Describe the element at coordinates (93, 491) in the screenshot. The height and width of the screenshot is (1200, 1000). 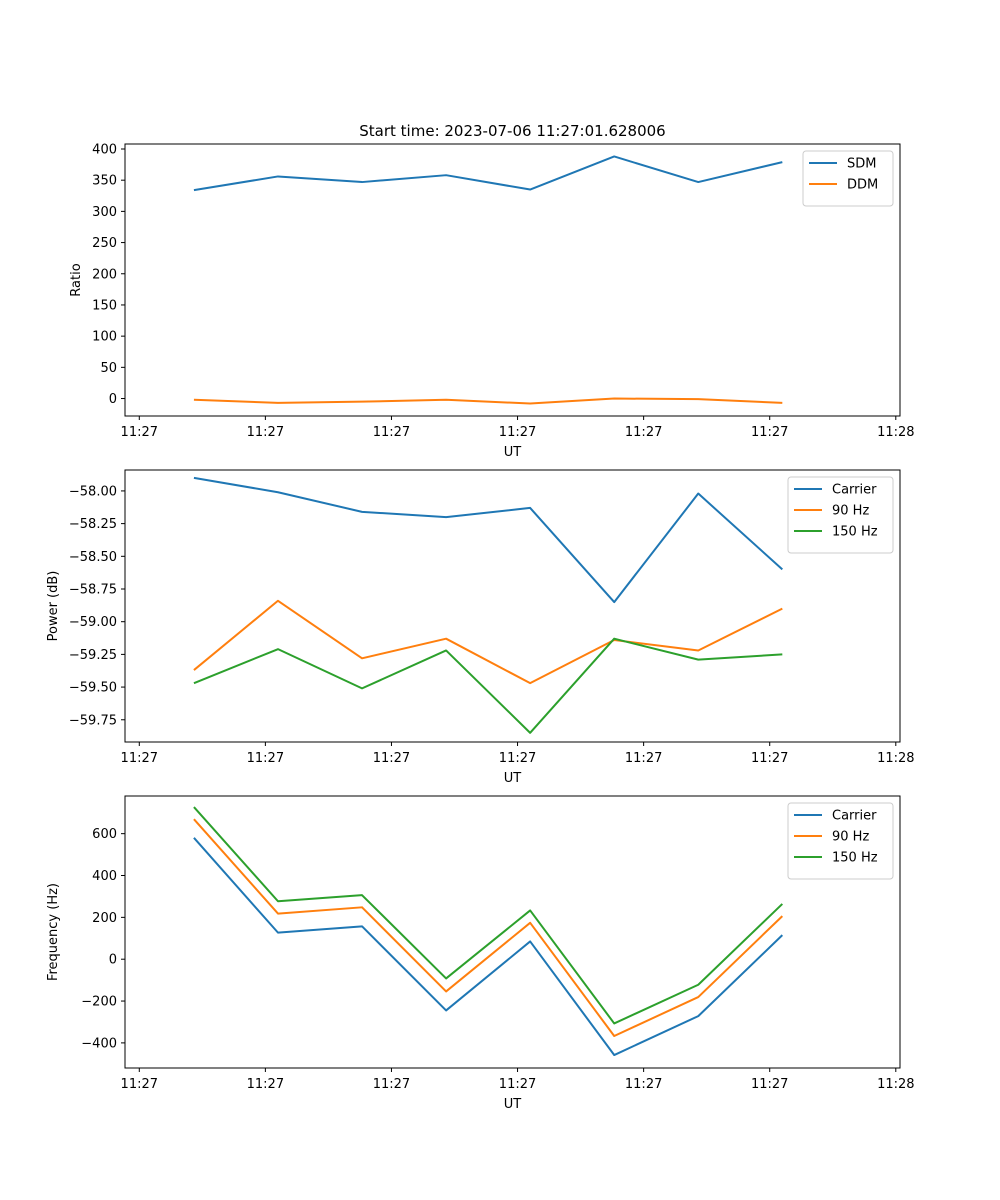
I see `y-tick-label: −58.00` at that location.